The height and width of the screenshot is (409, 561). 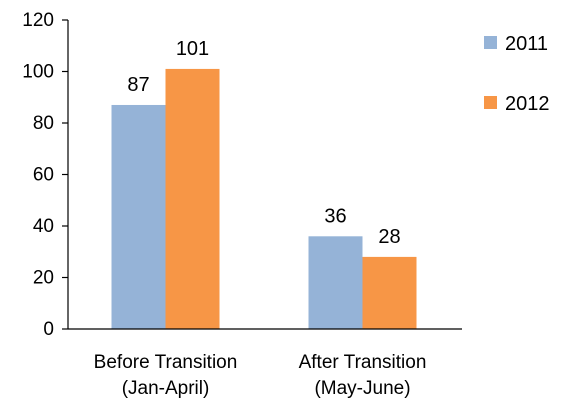 What do you see at coordinates (363, 362) in the screenshot?
I see `category-label: After Transition` at bounding box center [363, 362].